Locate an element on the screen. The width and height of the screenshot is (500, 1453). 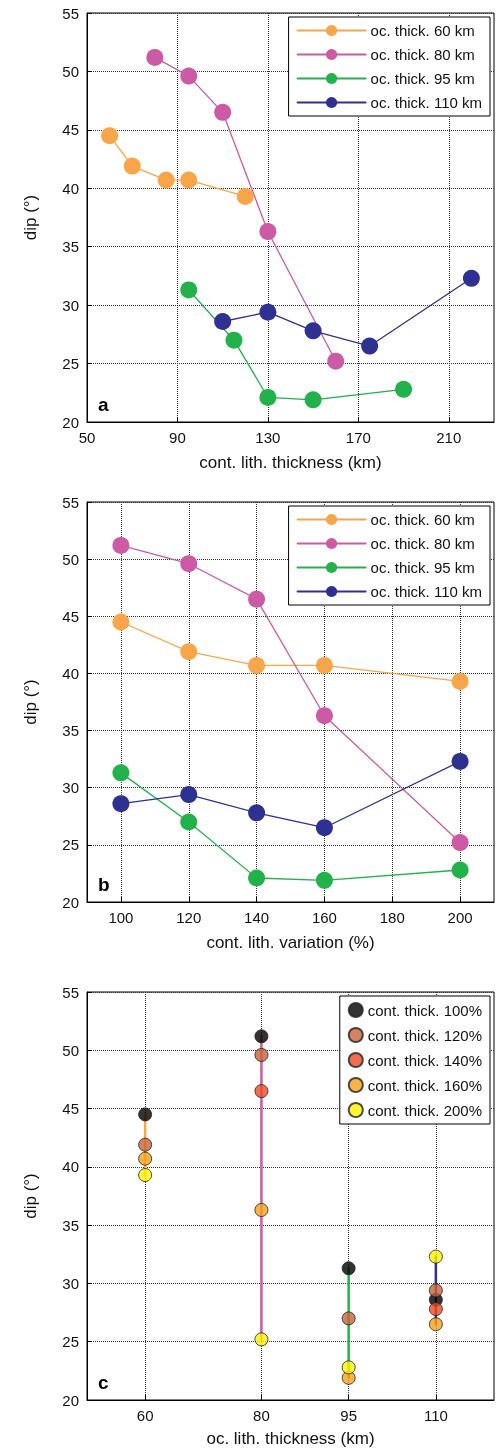
x-axis-title: oc. lith. thickness (km) is located at coordinates (290, 1438).